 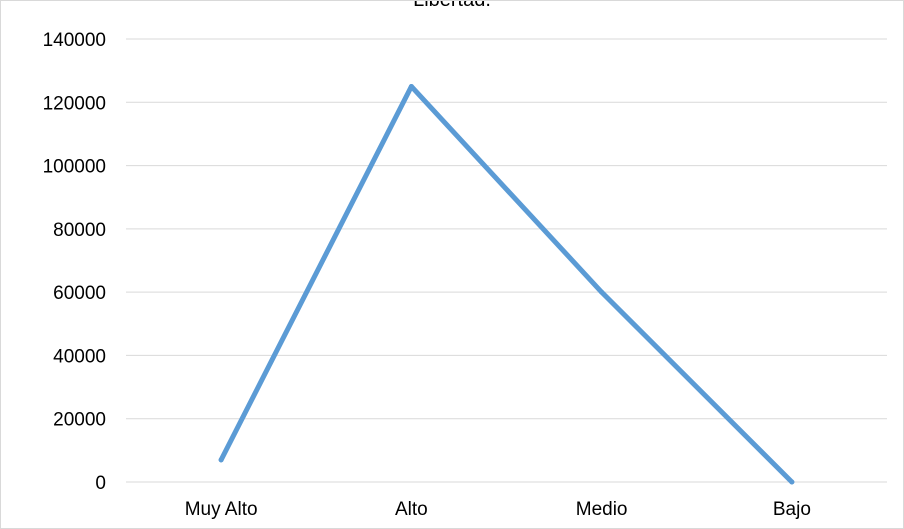 I want to click on x-tick-label: Muy Alto, so click(x=221, y=509).